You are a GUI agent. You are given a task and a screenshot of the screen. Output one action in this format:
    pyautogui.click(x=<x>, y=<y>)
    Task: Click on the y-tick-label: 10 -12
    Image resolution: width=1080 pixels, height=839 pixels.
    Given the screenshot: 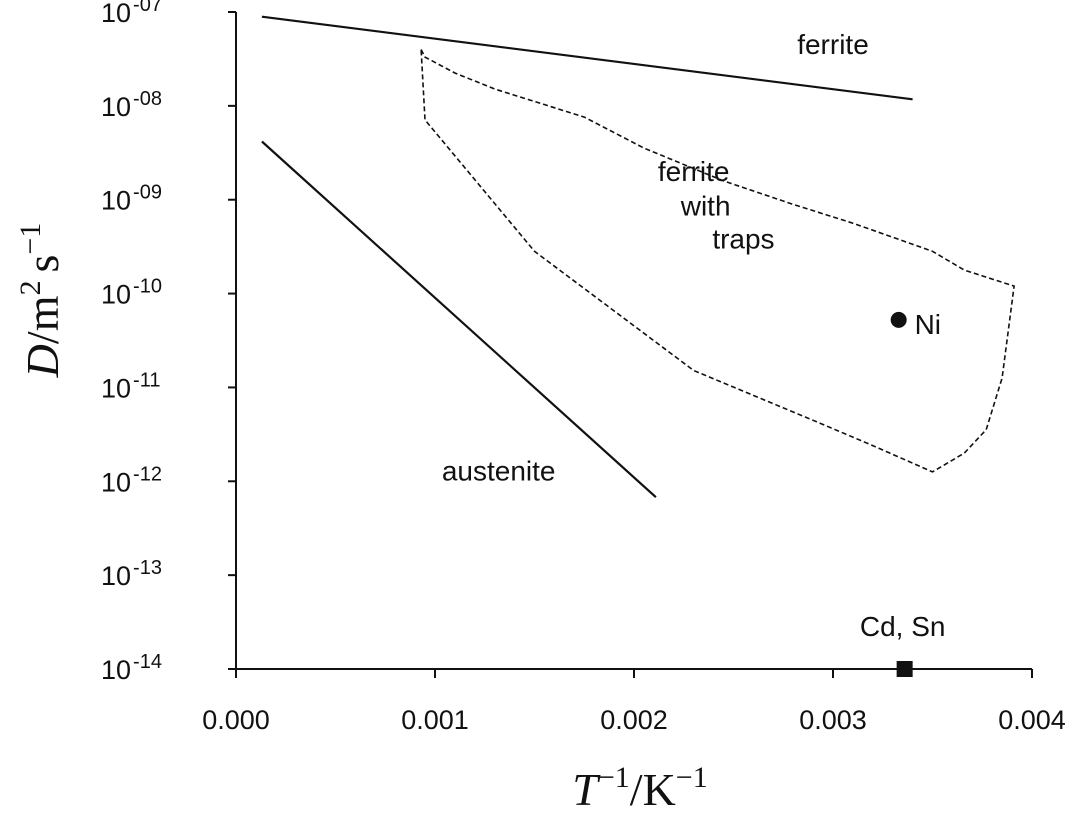 What is the action you would take?
    pyautogui.click(x=131, y=480)
    